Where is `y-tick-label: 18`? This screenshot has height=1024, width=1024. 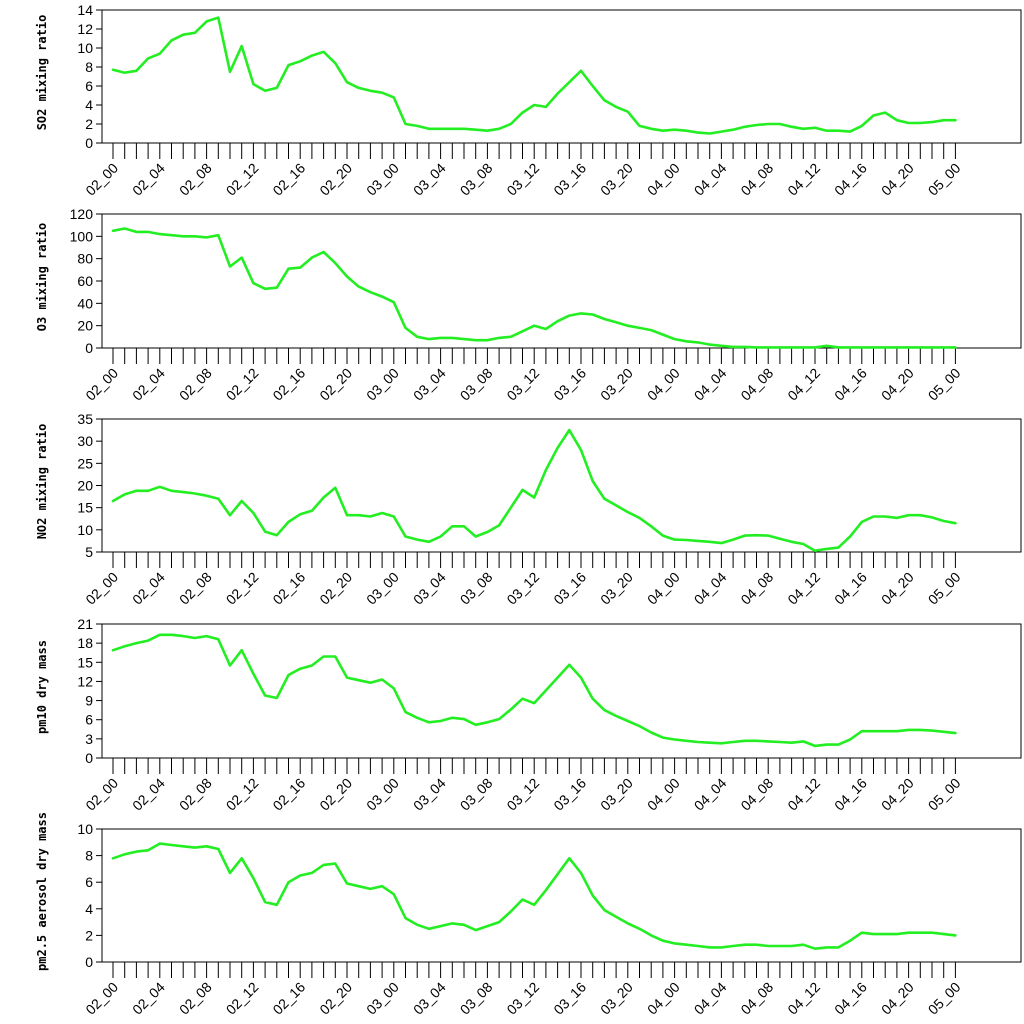
y-tick-label: 18 is located at coordinates (85, 643).